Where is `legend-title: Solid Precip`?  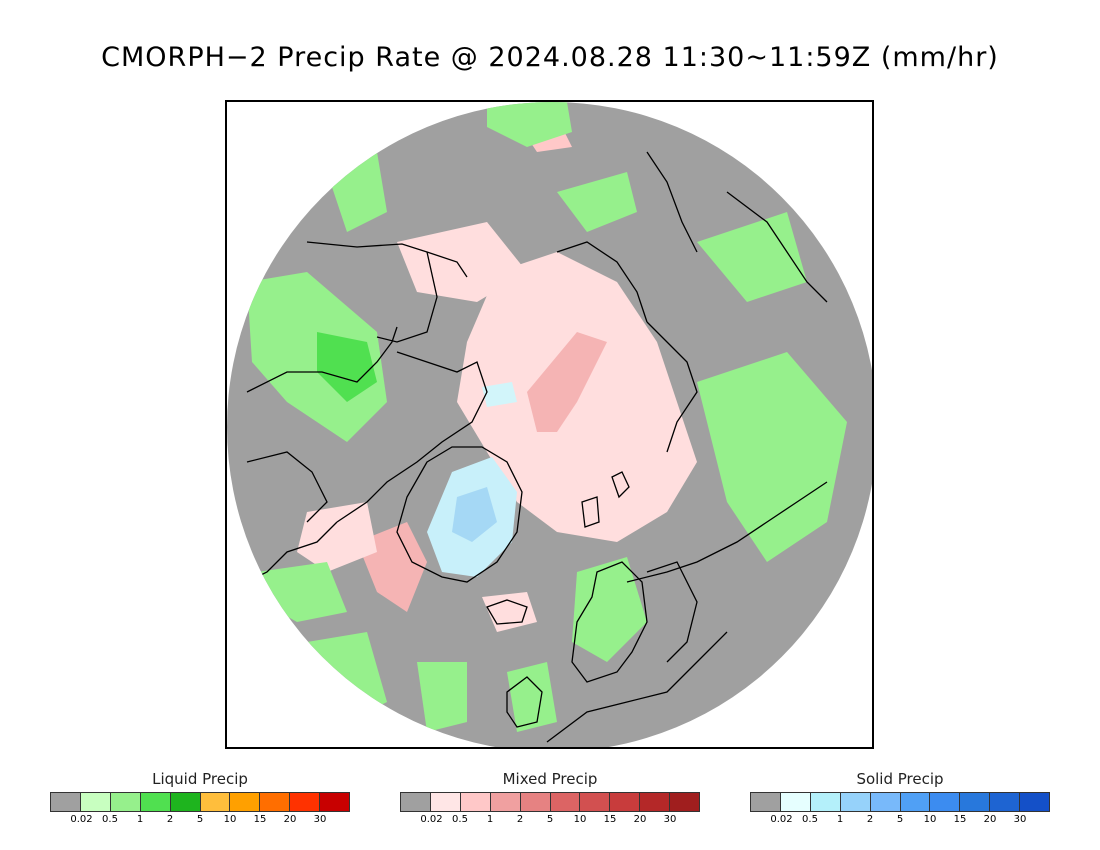
legend-title: Solid Precip is located at coordinates (900, 779).